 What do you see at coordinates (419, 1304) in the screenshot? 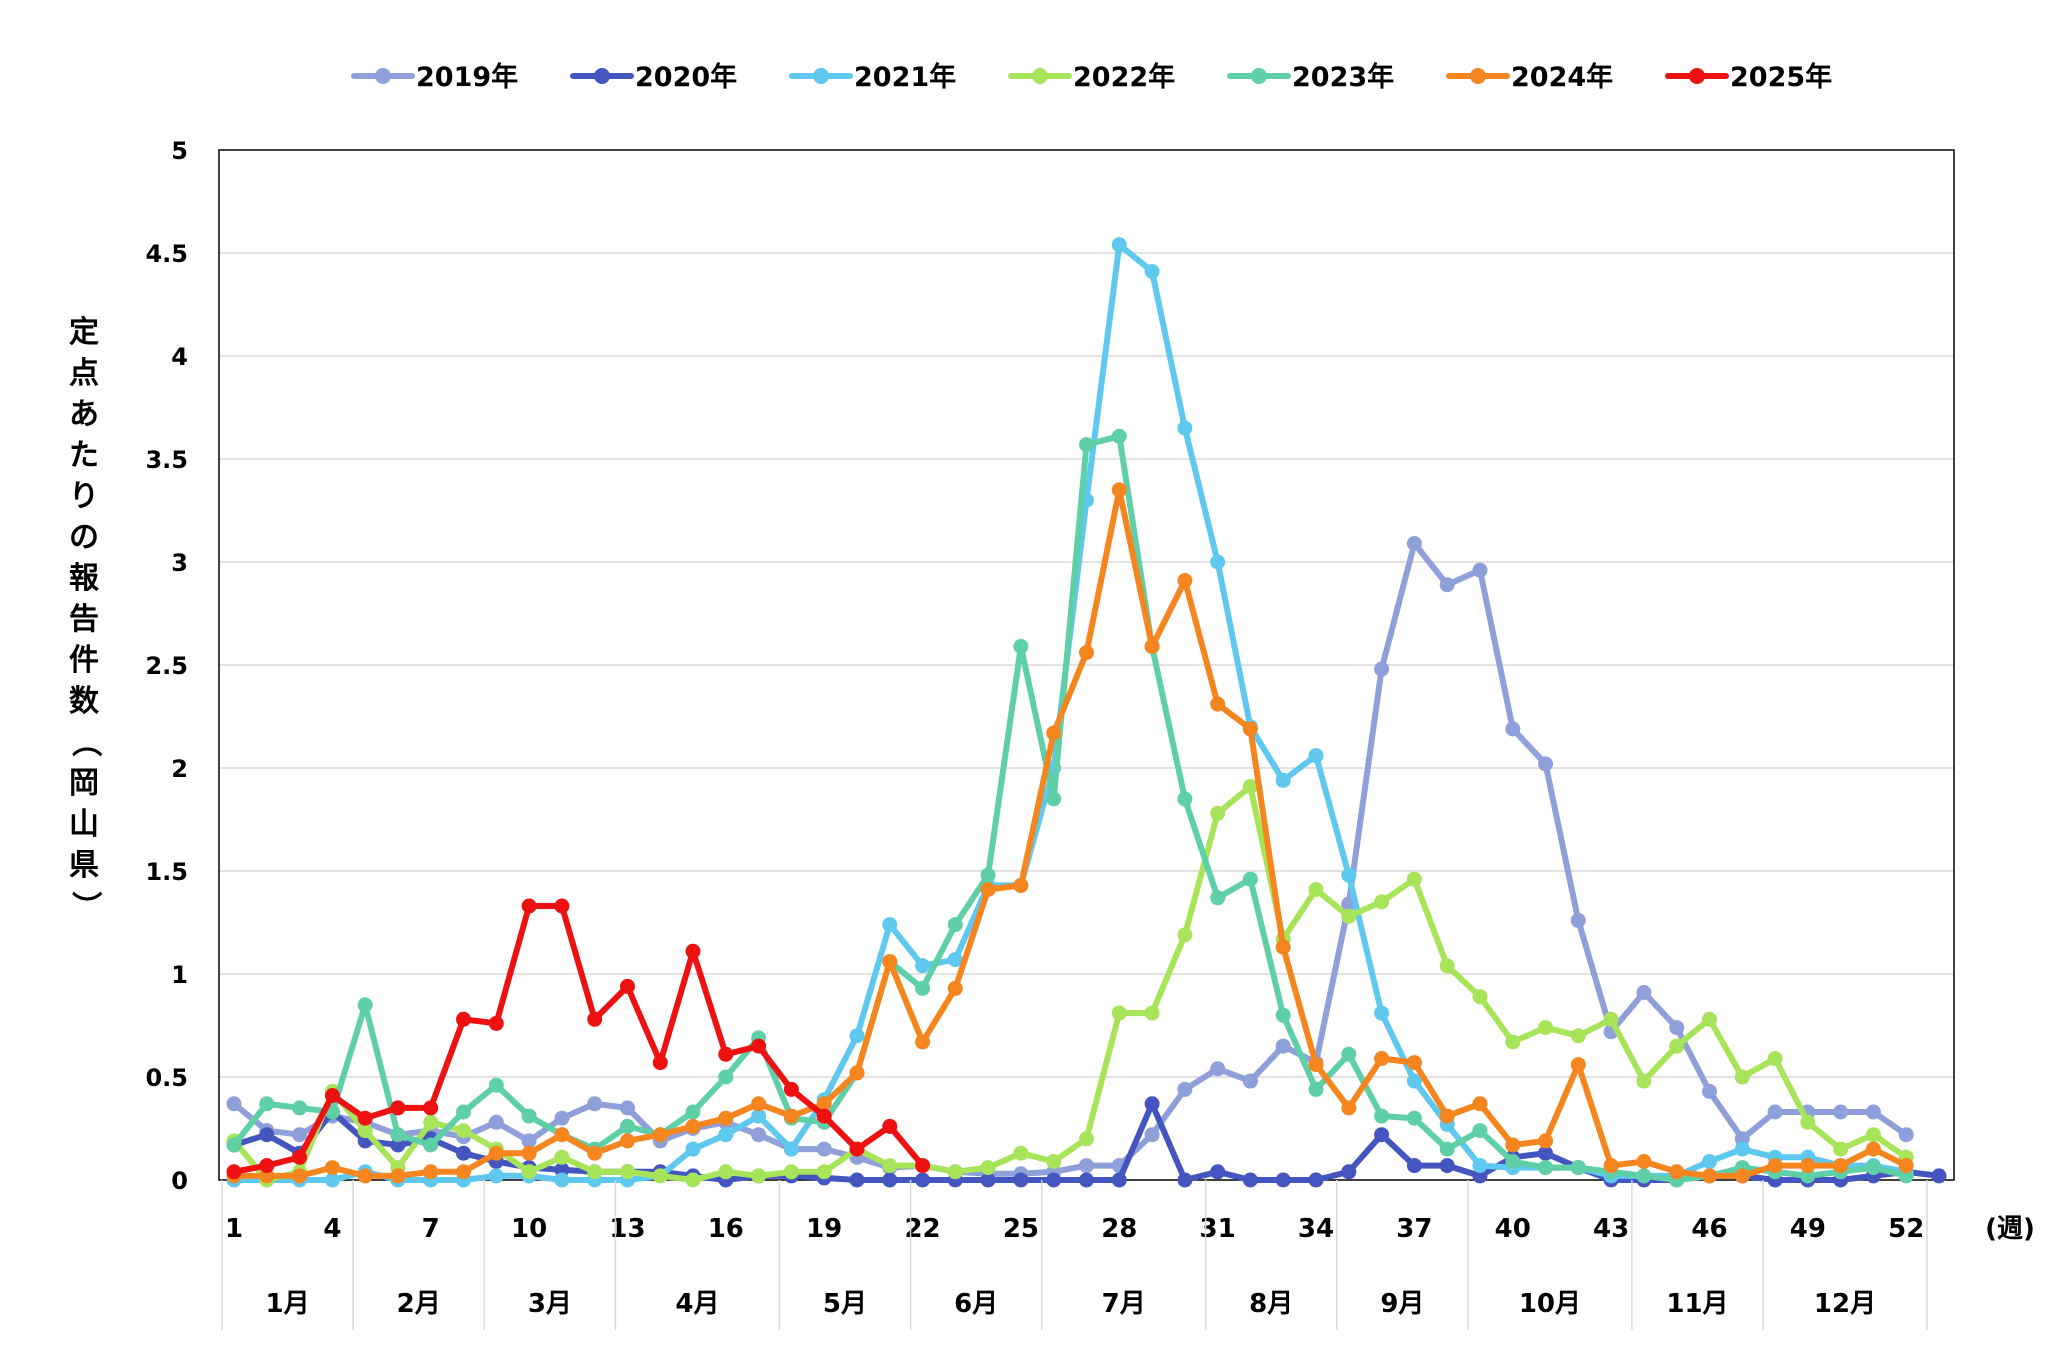
I see `month-label: 2月` at bounding box center [419, 1304].